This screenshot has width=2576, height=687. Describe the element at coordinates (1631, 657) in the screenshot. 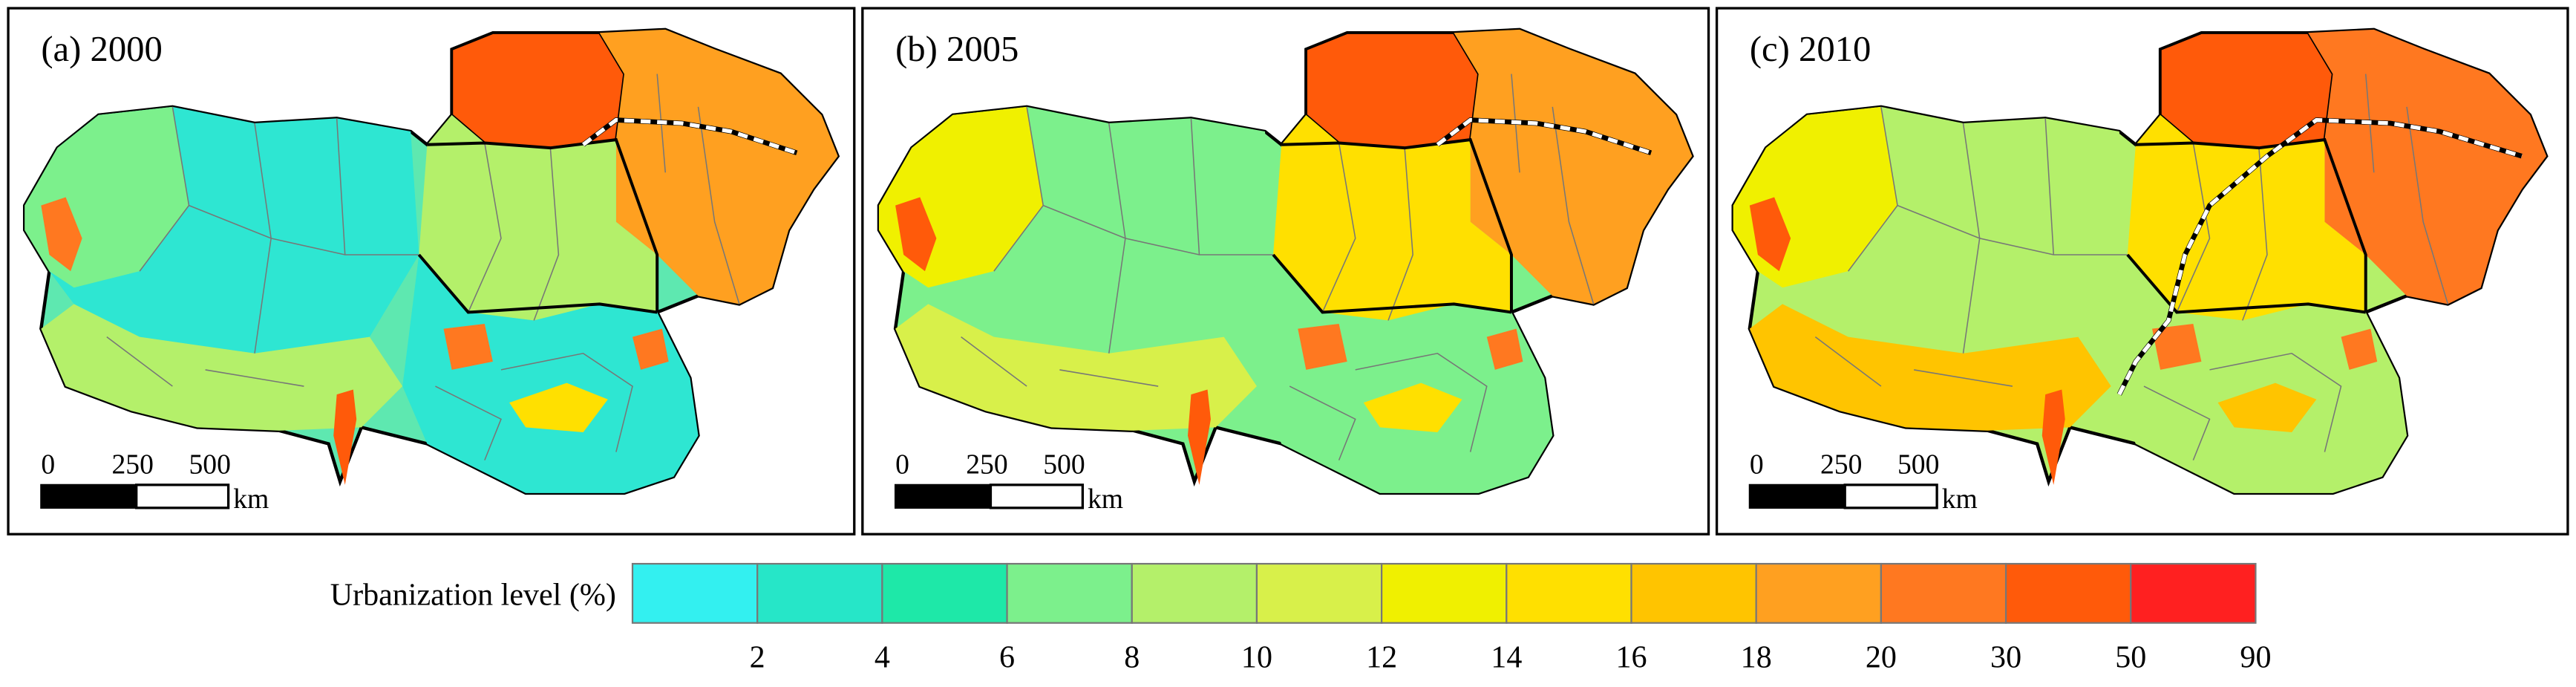

I see `legend-tick-label: 16` at that location.